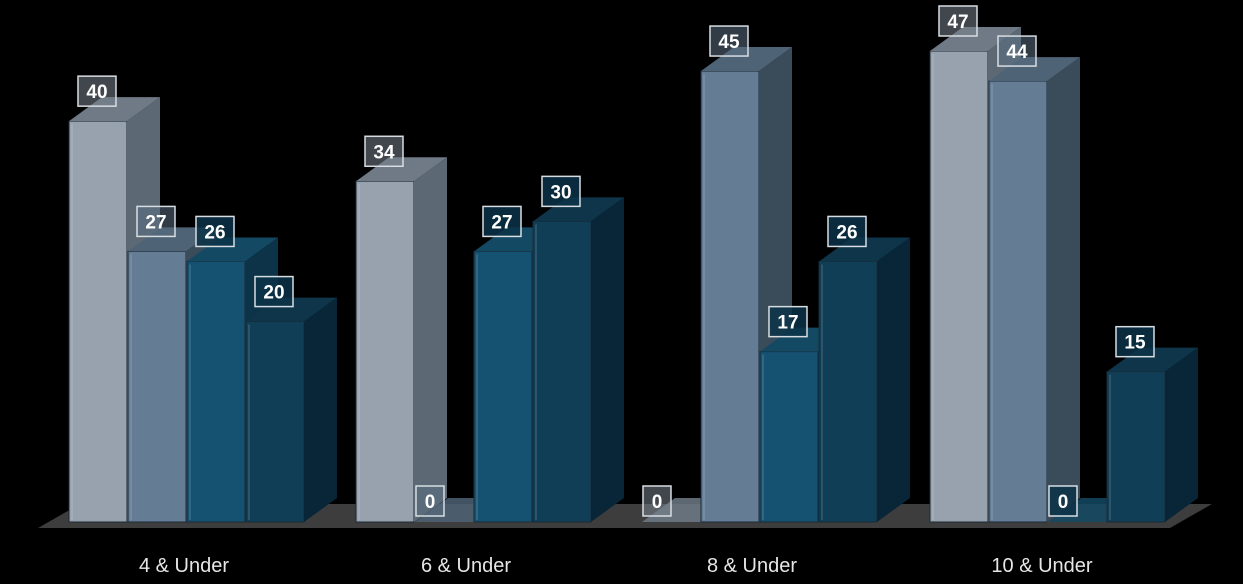 The height and width of the screenshot is (584, 1243). What do you see at coordinates (466, 566) in the screenshot?
I see `category-label: 6 & Under` at bounding box center [466, 566].